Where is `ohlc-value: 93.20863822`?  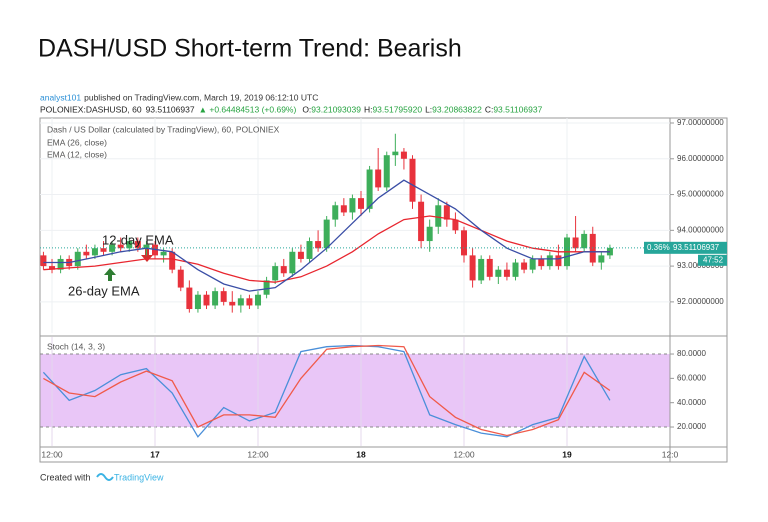 ohlc-value: 93.20863822 is located at coordinates (457, 109).